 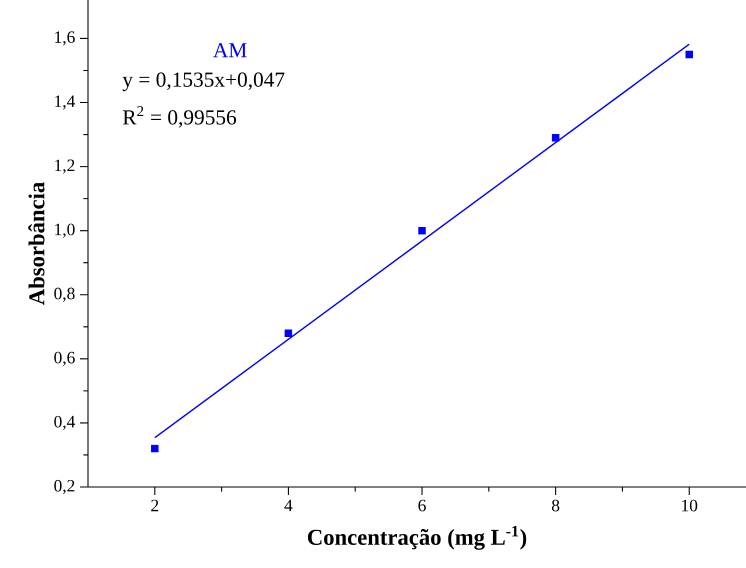 What do you see at coordinates (64, 487) in the screenshot?
I see `y-tick-label: 0,2` at bounding box center [64, 487].